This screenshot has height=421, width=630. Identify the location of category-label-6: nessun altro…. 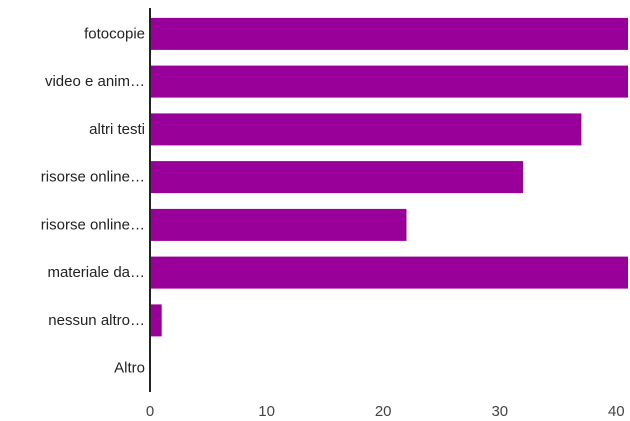
(96, 320).